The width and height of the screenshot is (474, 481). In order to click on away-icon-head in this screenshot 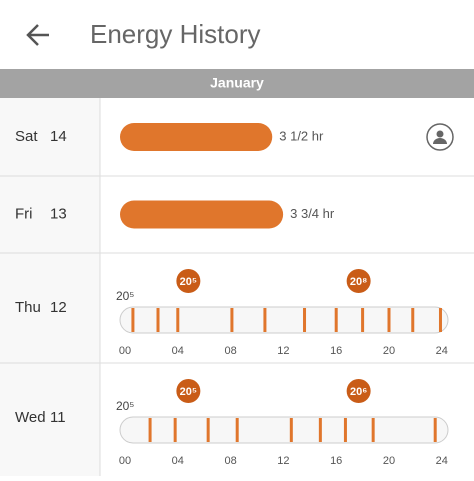, I will do `click(440, 134)`.